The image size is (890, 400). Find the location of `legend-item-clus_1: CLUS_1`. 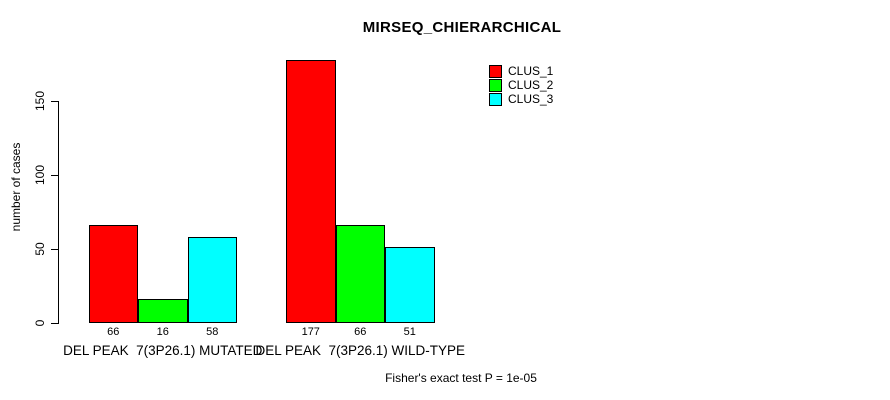

legend-item-clus_1: CLUS_1 is located at coordinates (521, 71).